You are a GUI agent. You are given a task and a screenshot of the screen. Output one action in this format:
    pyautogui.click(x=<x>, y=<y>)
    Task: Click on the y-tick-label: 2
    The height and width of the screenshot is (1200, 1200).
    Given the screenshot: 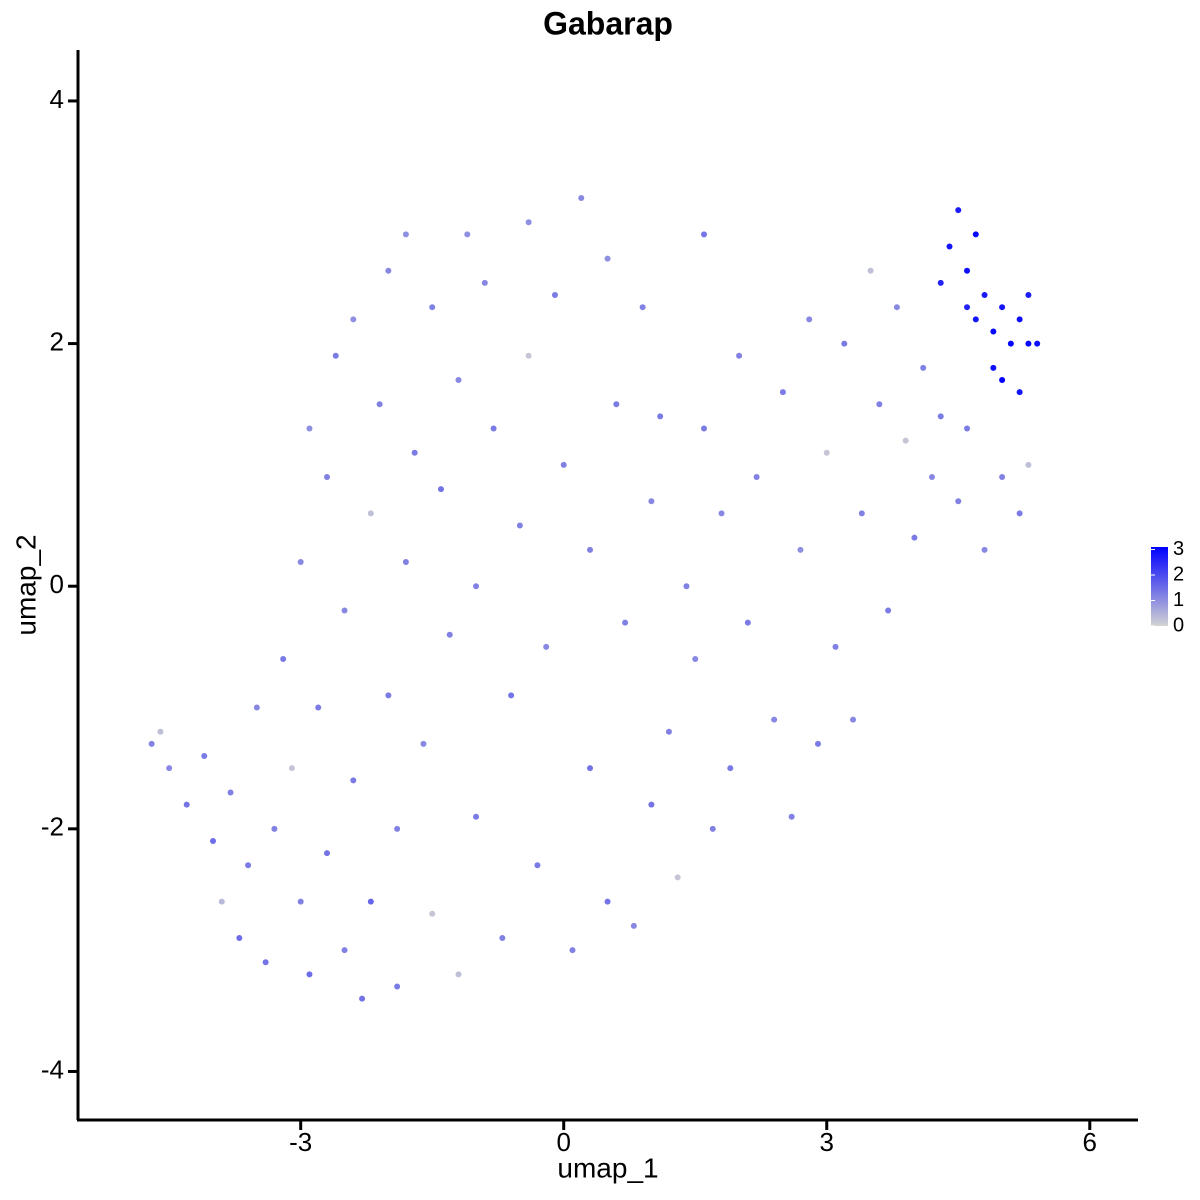 What is the action you would take?
    pyautogui.click(x=57, y=341)
    